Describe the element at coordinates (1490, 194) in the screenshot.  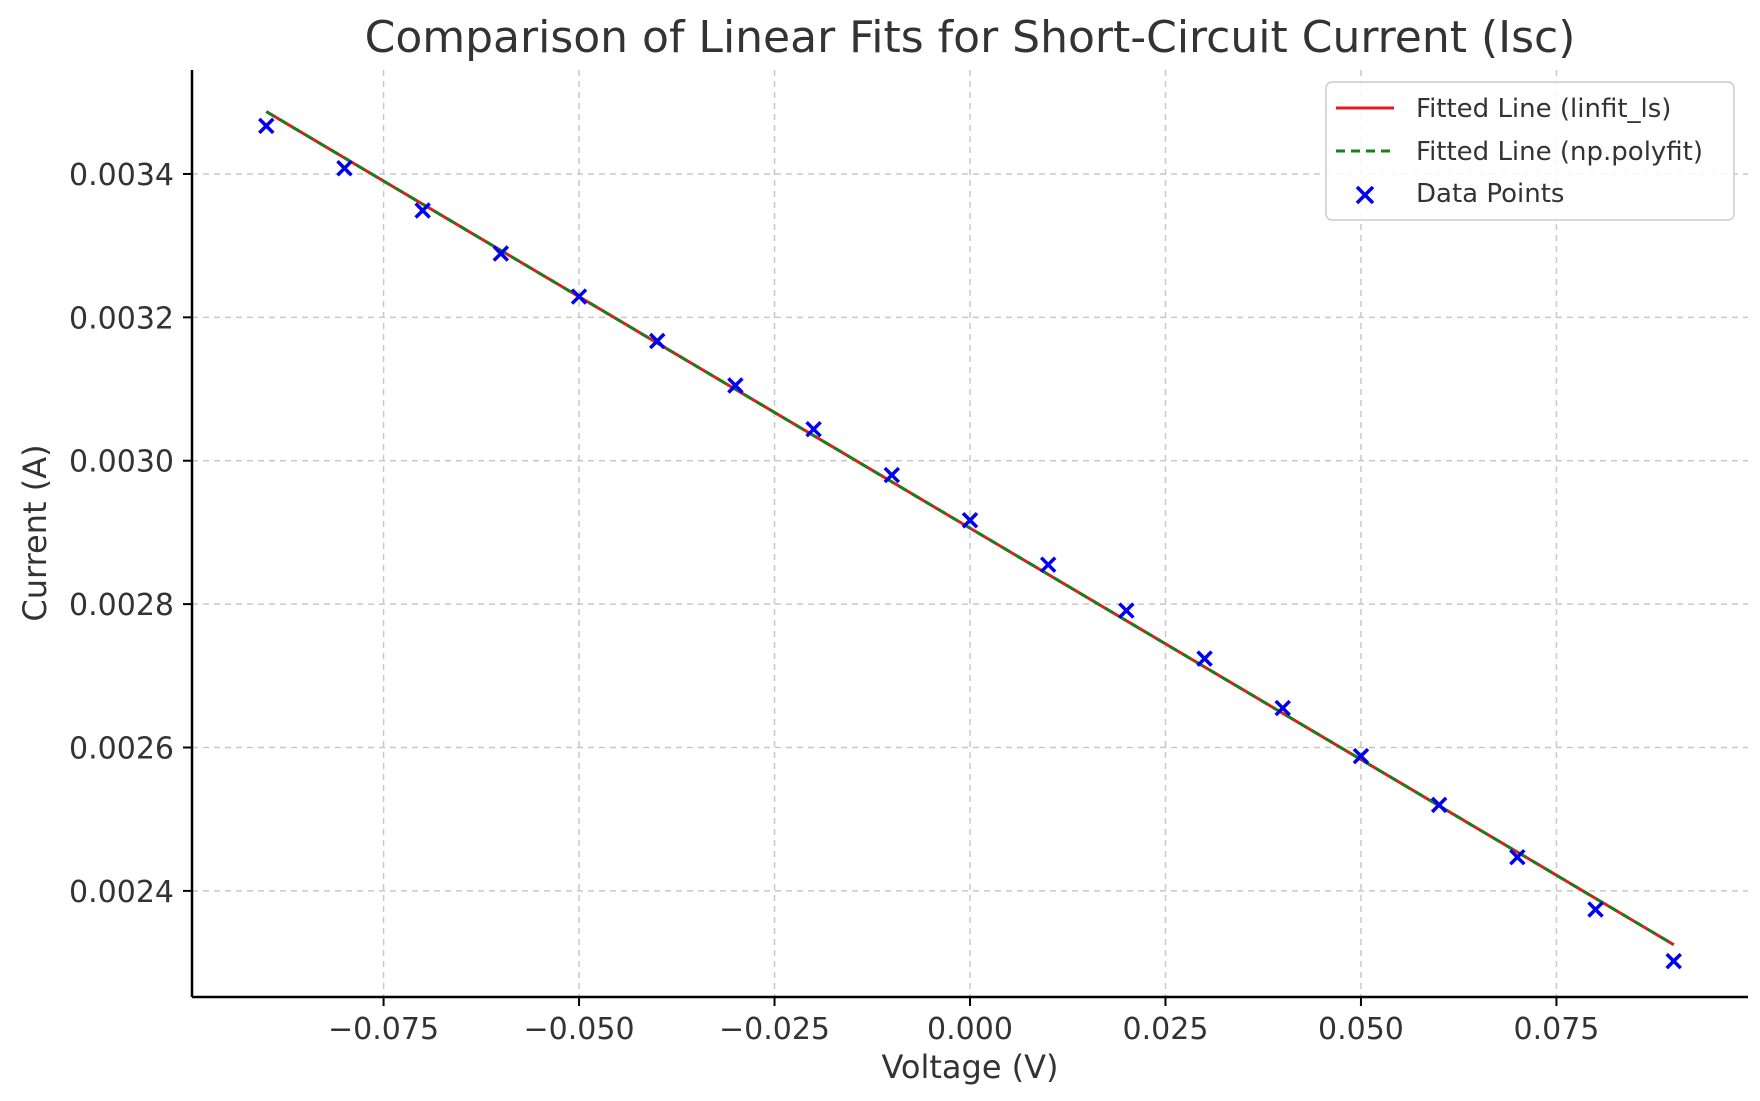
I see `legend-label-data-points: Data Points` at that location.